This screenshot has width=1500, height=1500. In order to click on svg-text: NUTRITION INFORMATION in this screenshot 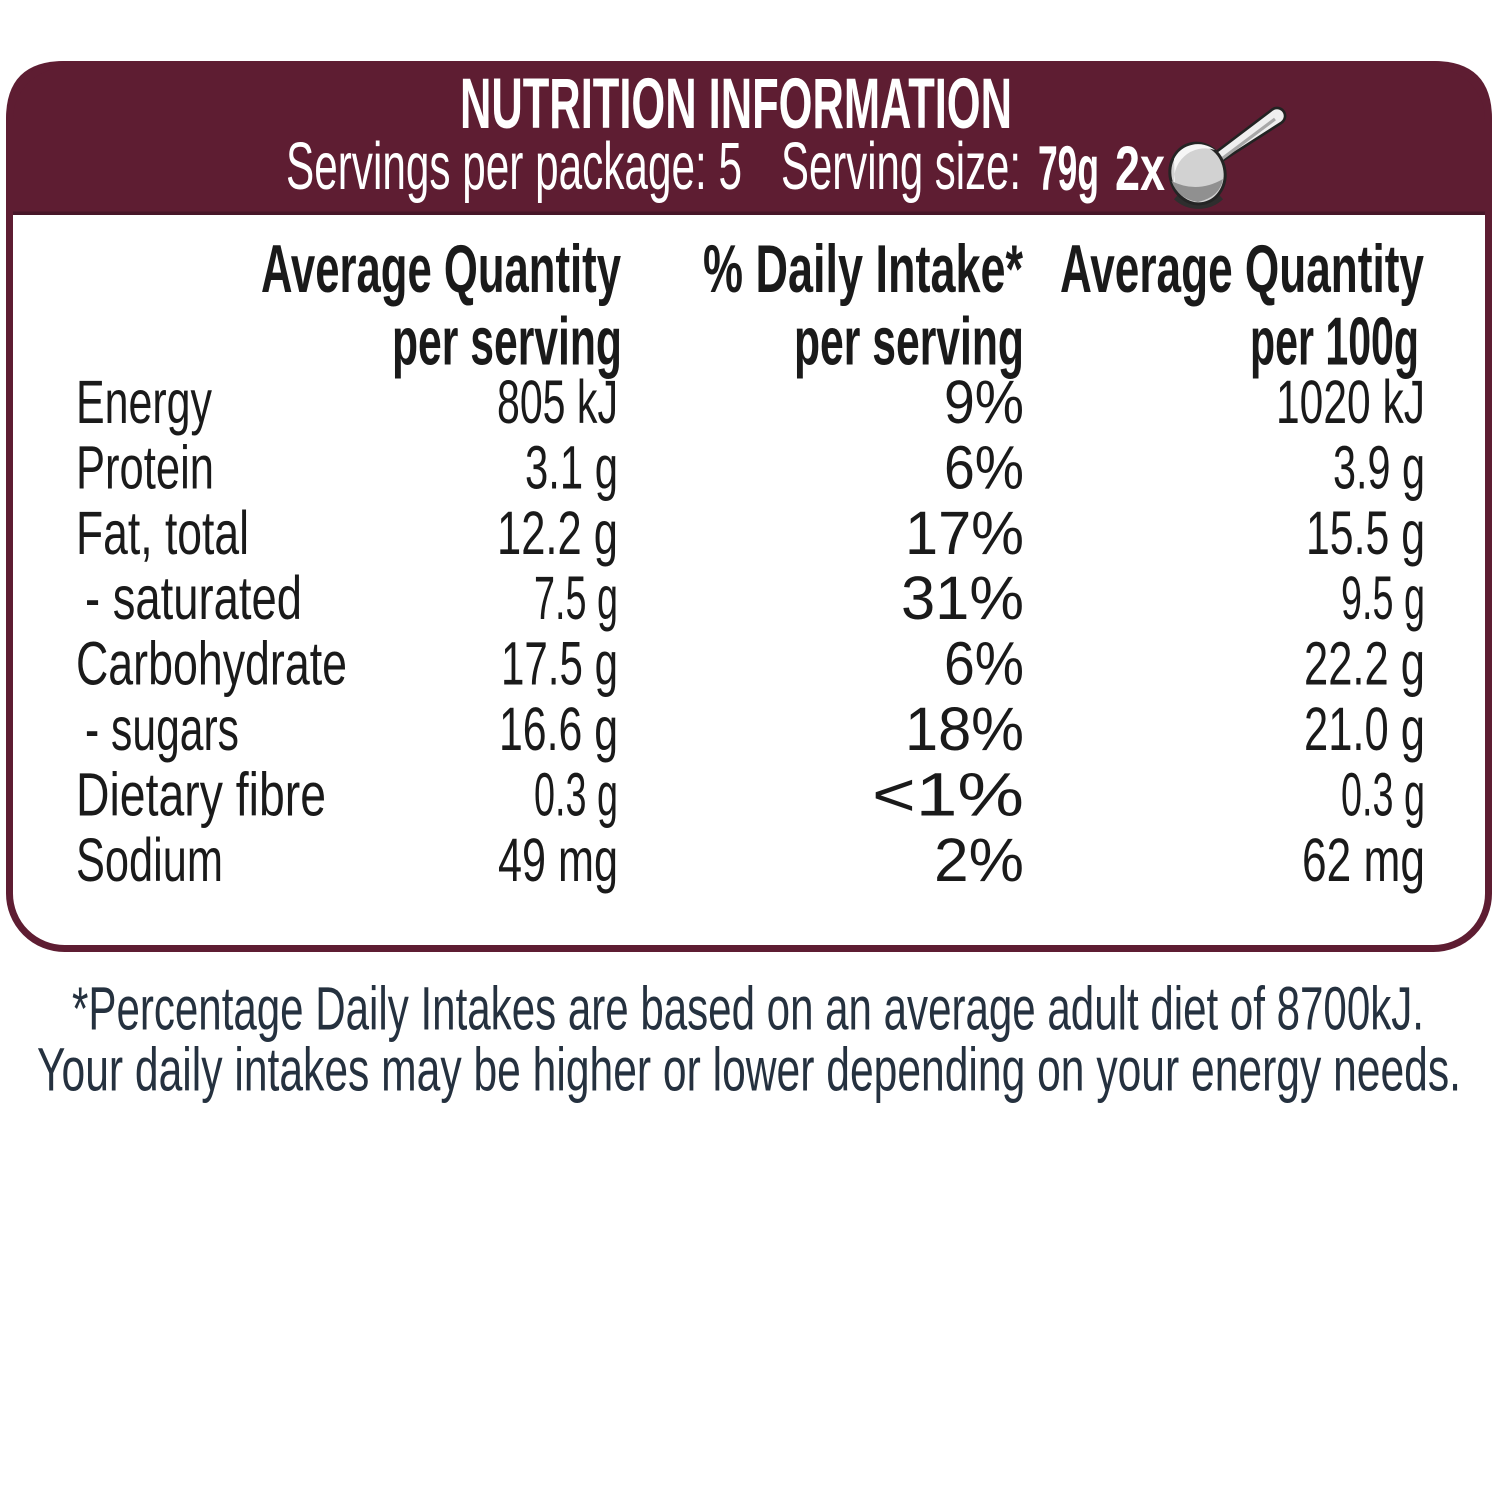, I will do `click(736, 104)`.